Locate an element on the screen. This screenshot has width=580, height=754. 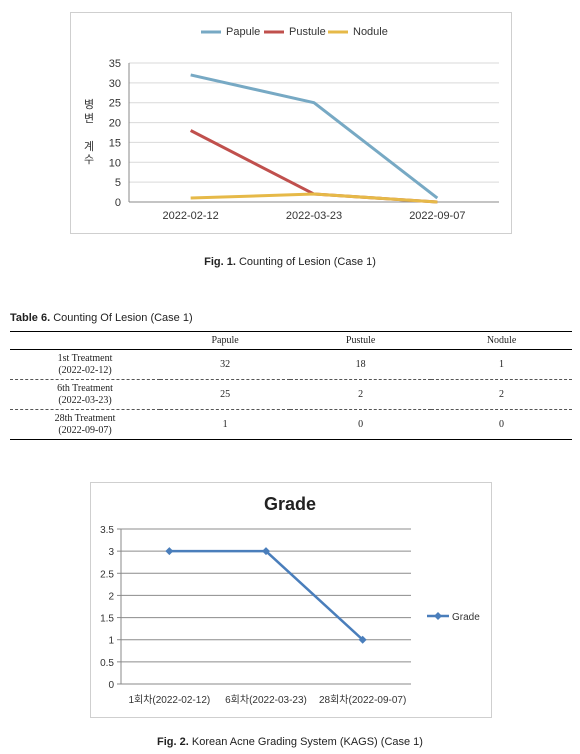
fig1-y-tick-label: 35 is located at coordinates (115, 64).